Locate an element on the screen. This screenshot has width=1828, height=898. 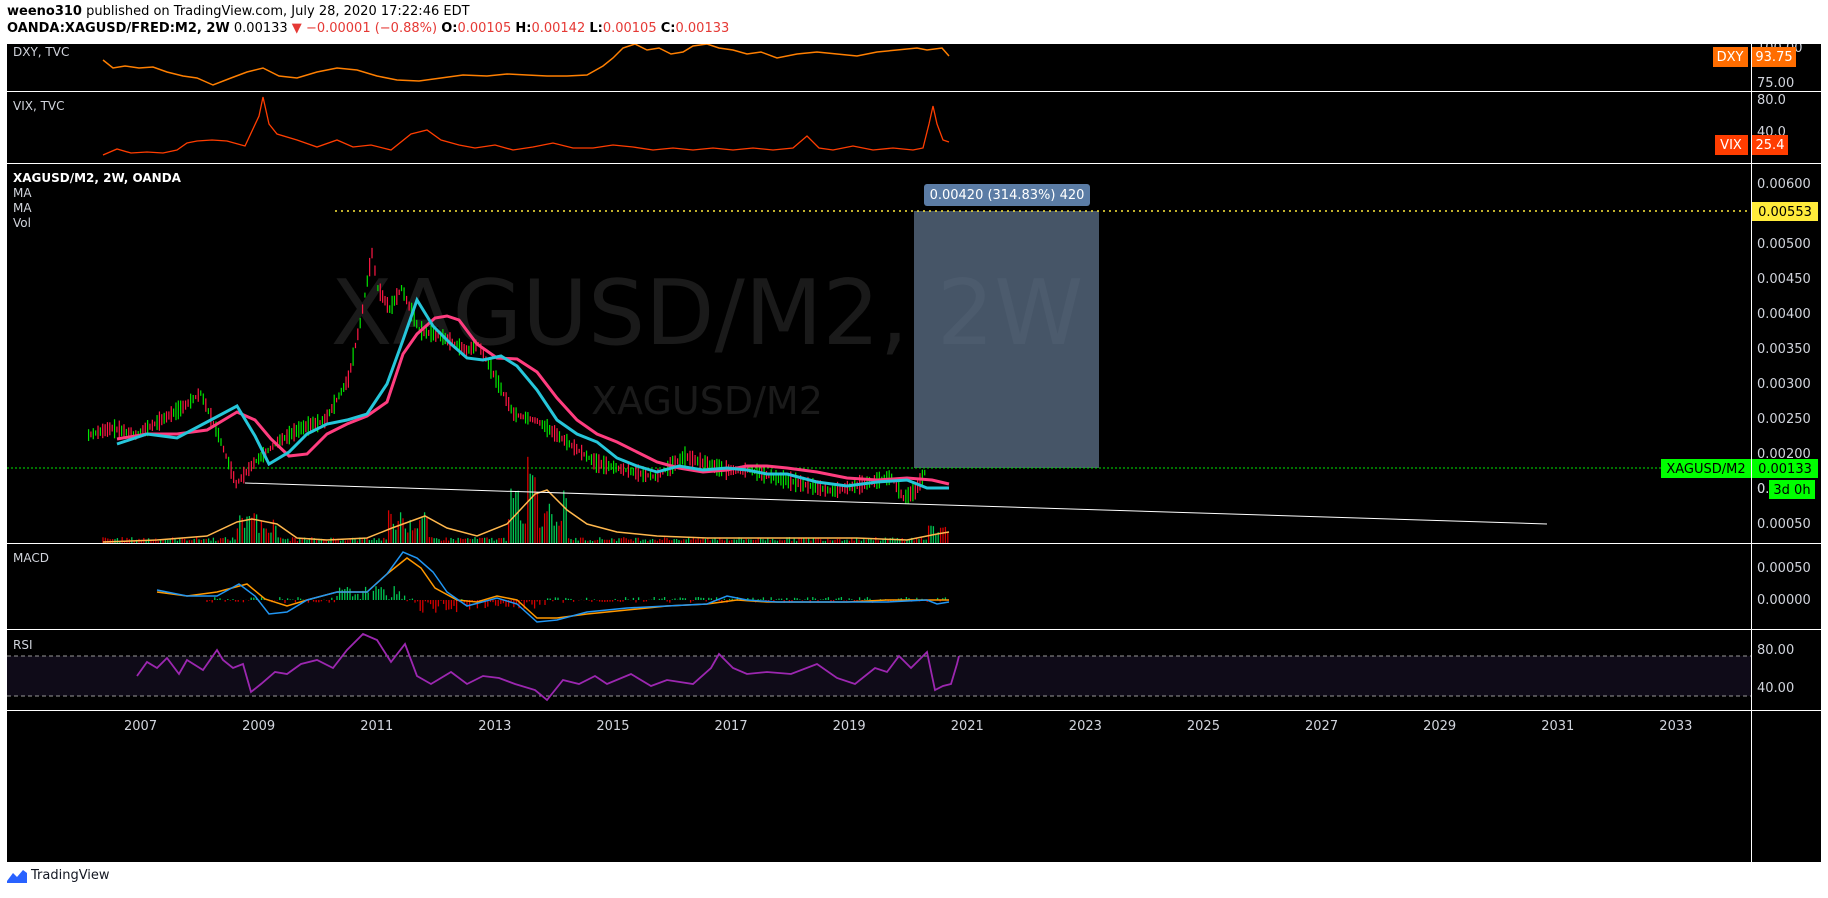
time-tick-2025: 2025 is located at coordinates (1203, 726).